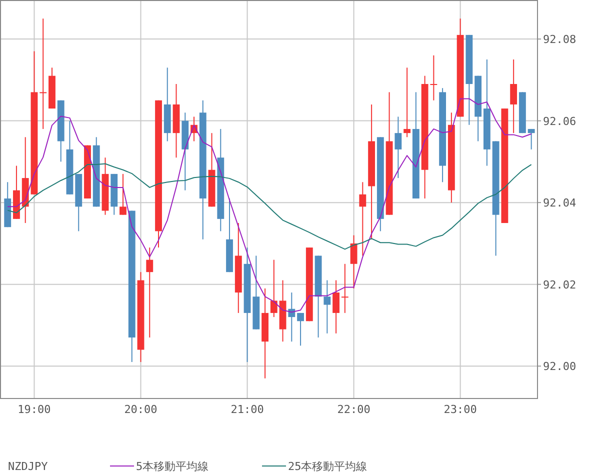 The height and width of the screenshot is (475, 600). What do you see at coordinates (559, 203) in the screenshot?
I see `y-tick-label: 92.04` at bounding box center [559, 203].